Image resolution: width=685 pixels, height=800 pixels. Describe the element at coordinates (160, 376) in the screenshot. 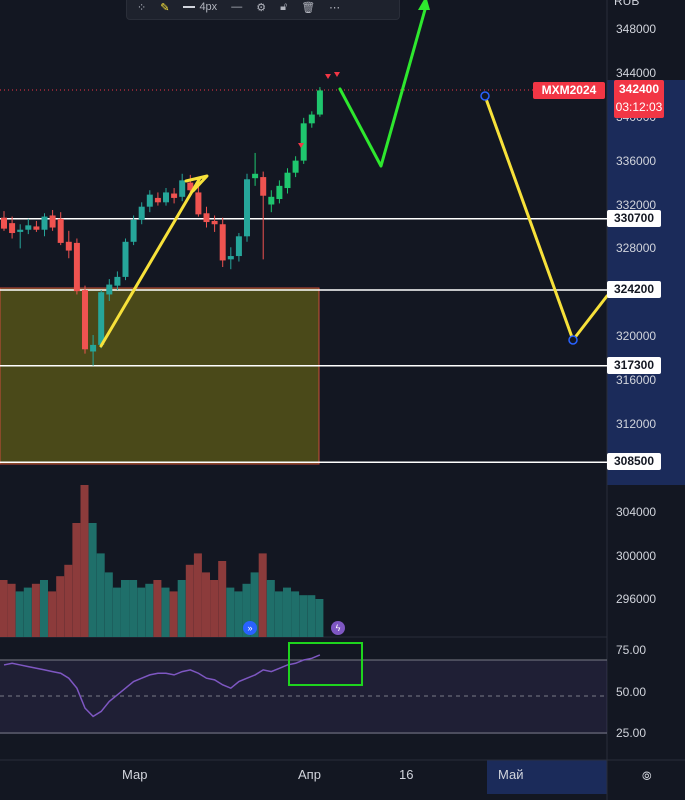

I see `support-zone` at that location.